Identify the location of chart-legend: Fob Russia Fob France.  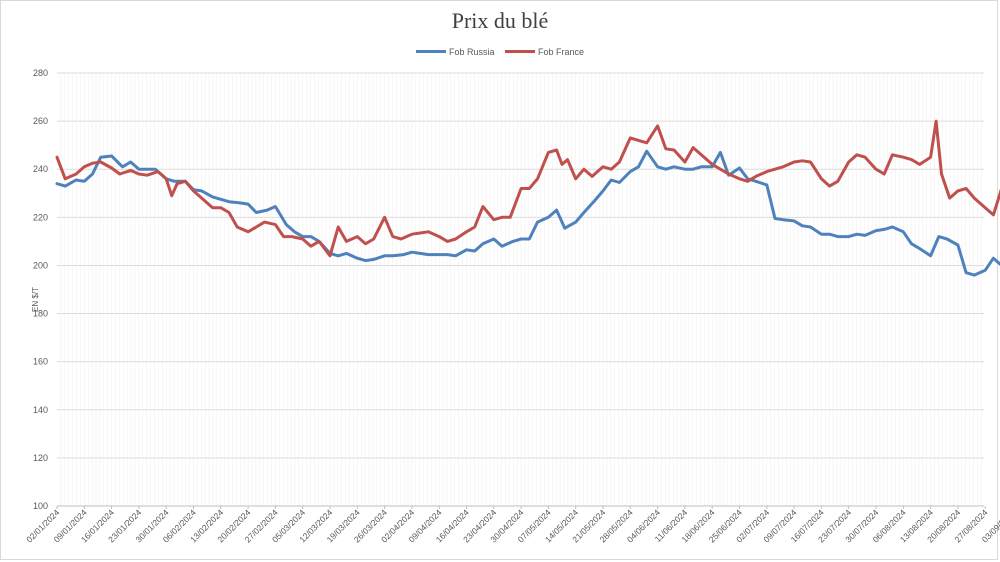
(500, 51).